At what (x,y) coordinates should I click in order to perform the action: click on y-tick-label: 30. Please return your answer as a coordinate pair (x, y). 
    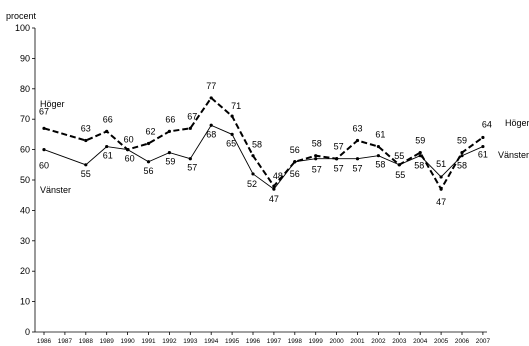
    Looking at the image, I should click on (25, 241).